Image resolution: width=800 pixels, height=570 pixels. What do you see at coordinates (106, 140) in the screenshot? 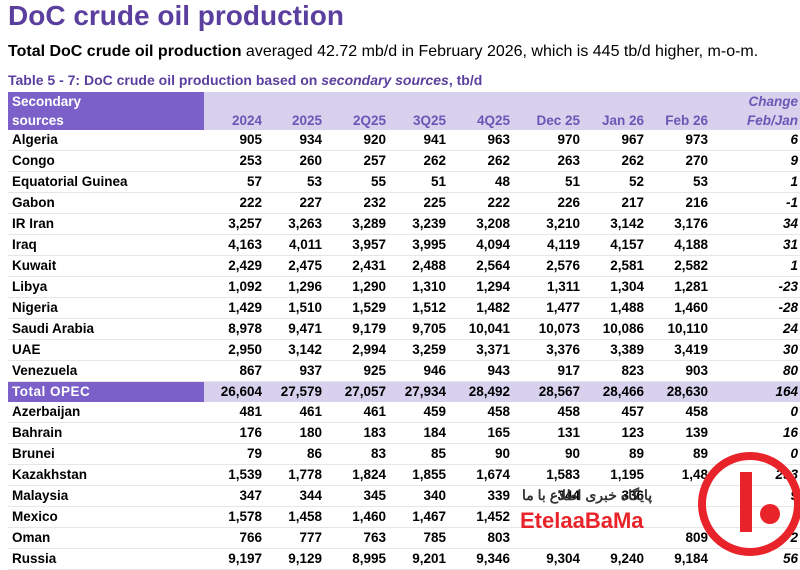
I see `row-label: Algeria` at bounding box center [106, 140].